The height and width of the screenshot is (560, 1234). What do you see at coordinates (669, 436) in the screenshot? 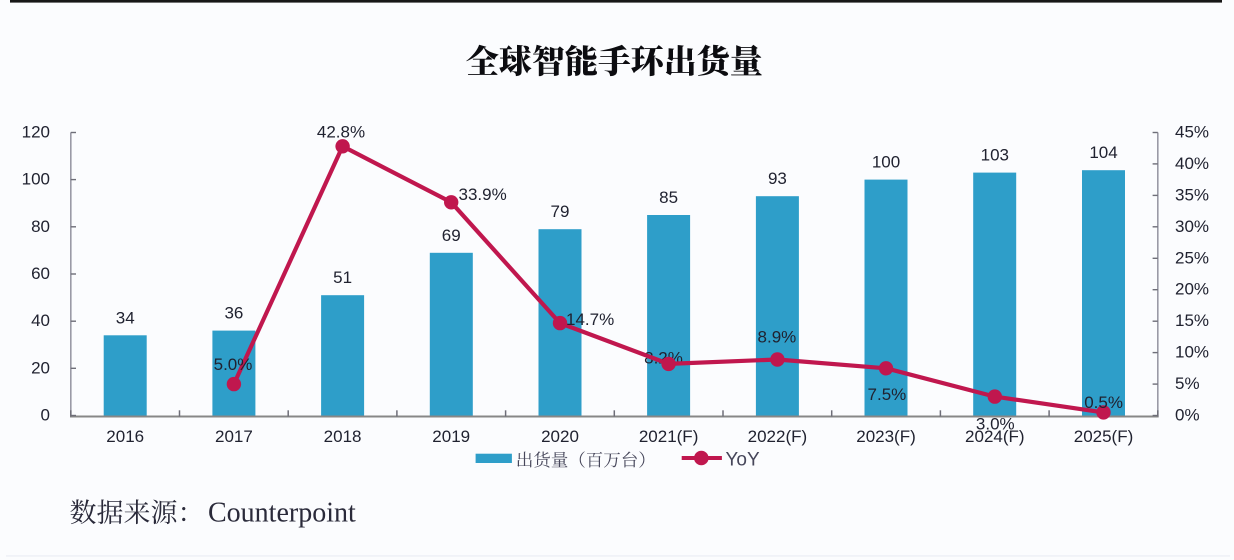
I see `svg-text: 2021(F)` at bounding box center [669, 436].